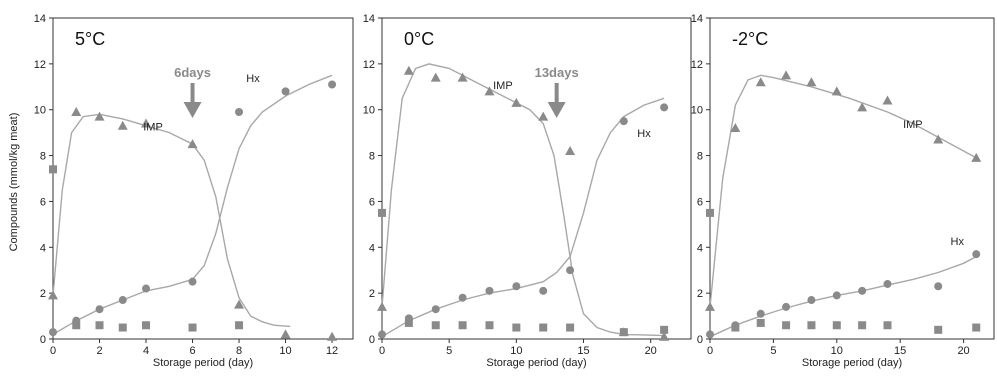 The image size is (997, 383). What do you see at coordinates (239, 351) in the screenshot?
I see `x-tick-label: 8` at bounding box center [239, 351].